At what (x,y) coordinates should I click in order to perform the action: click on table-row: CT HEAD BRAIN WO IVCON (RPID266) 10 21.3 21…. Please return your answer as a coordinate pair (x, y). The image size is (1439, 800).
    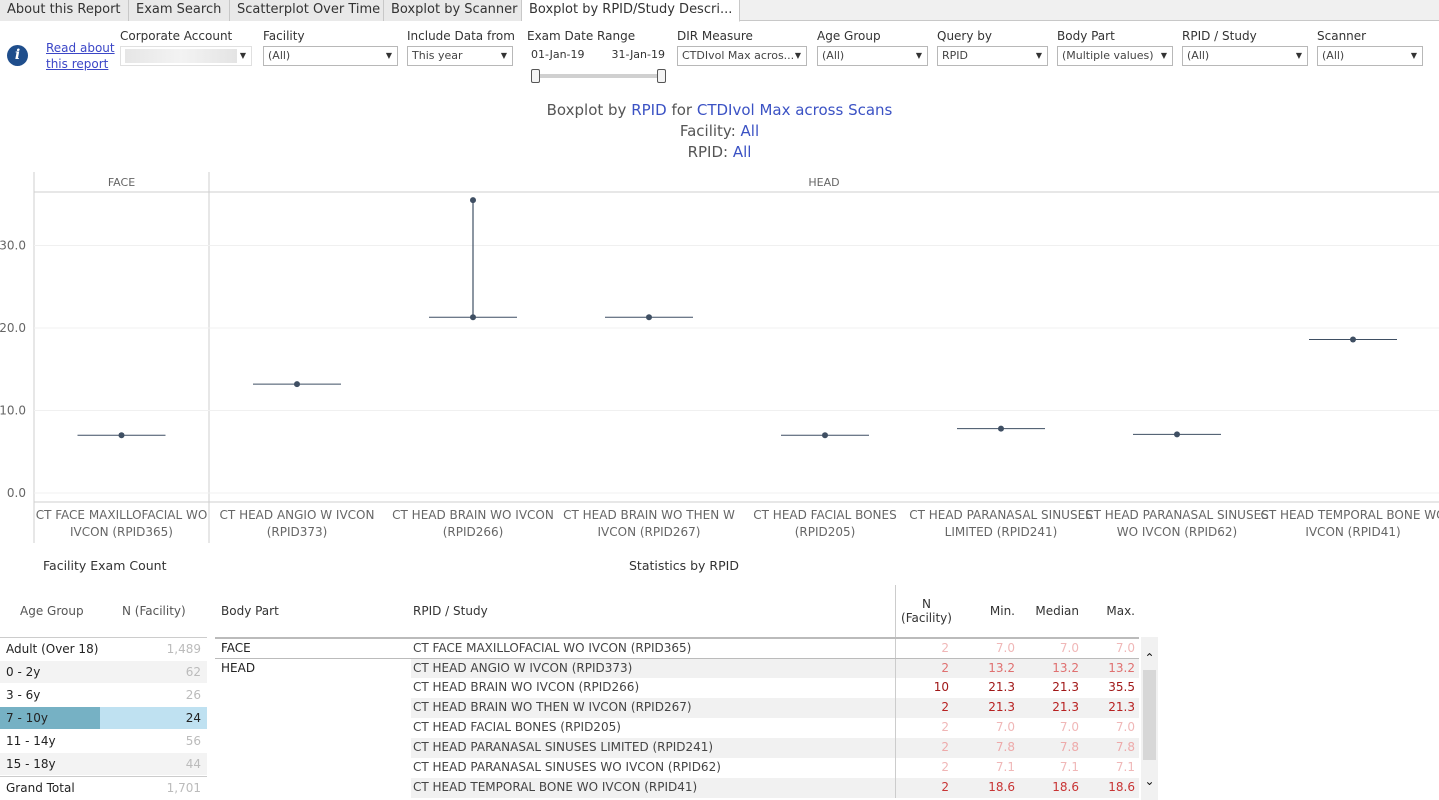
    Looking at the image, I should click on (677, 688).